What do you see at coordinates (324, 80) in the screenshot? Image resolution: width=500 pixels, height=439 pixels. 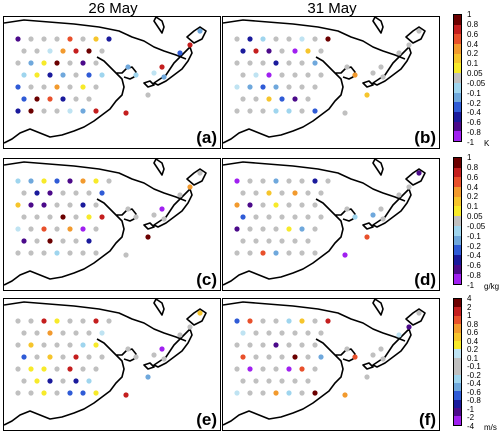 I see `map-canvas` at bounding box center [324, 80].